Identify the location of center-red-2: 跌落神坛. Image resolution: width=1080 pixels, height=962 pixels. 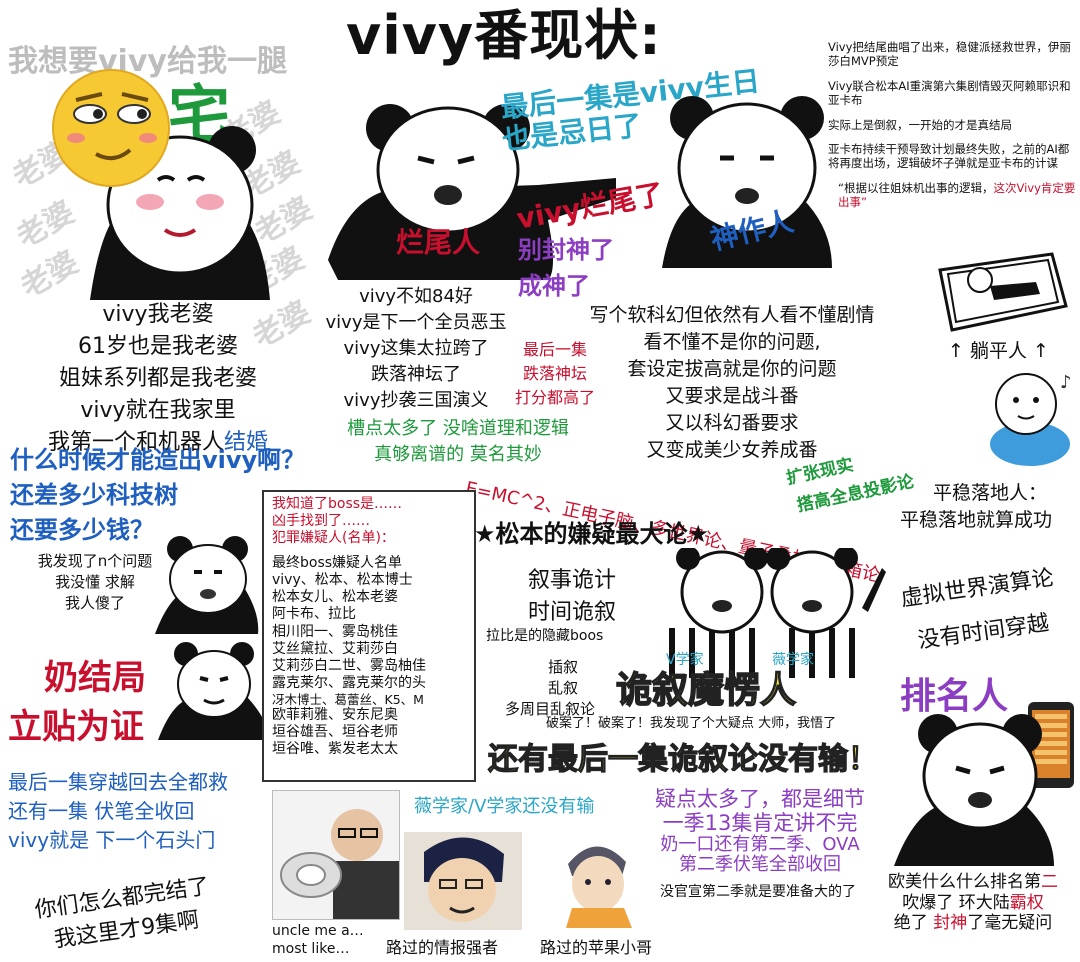
(554, 373).